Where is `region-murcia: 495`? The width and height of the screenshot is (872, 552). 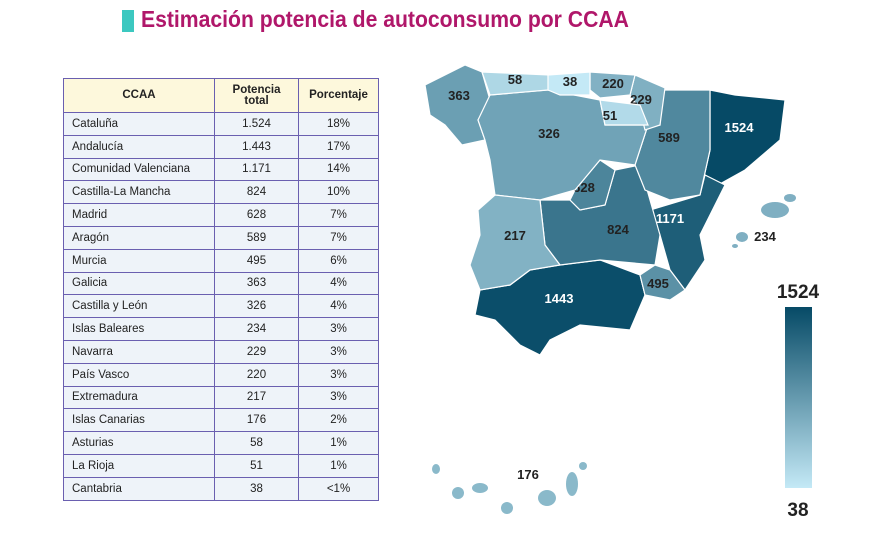
region-murcia: 495 is located at coordinates (662, 282).